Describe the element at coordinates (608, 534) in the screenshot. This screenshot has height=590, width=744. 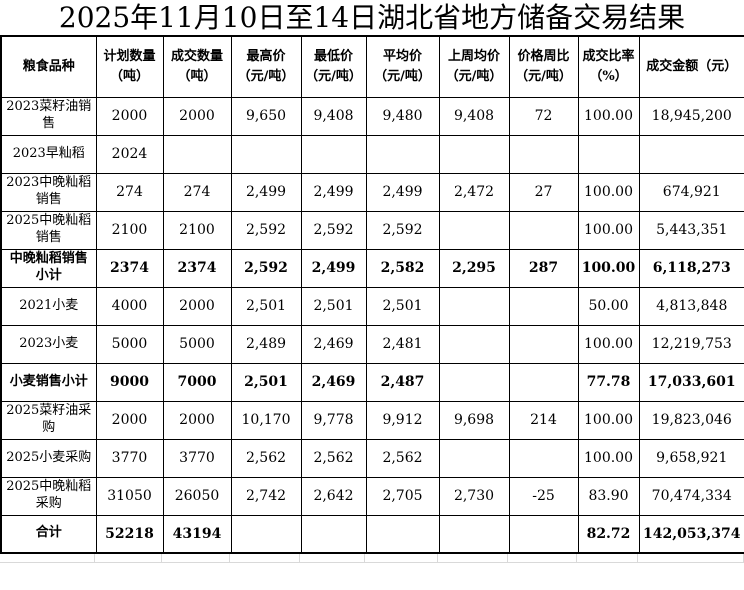
I see `value-cell: 82.72` at that location.